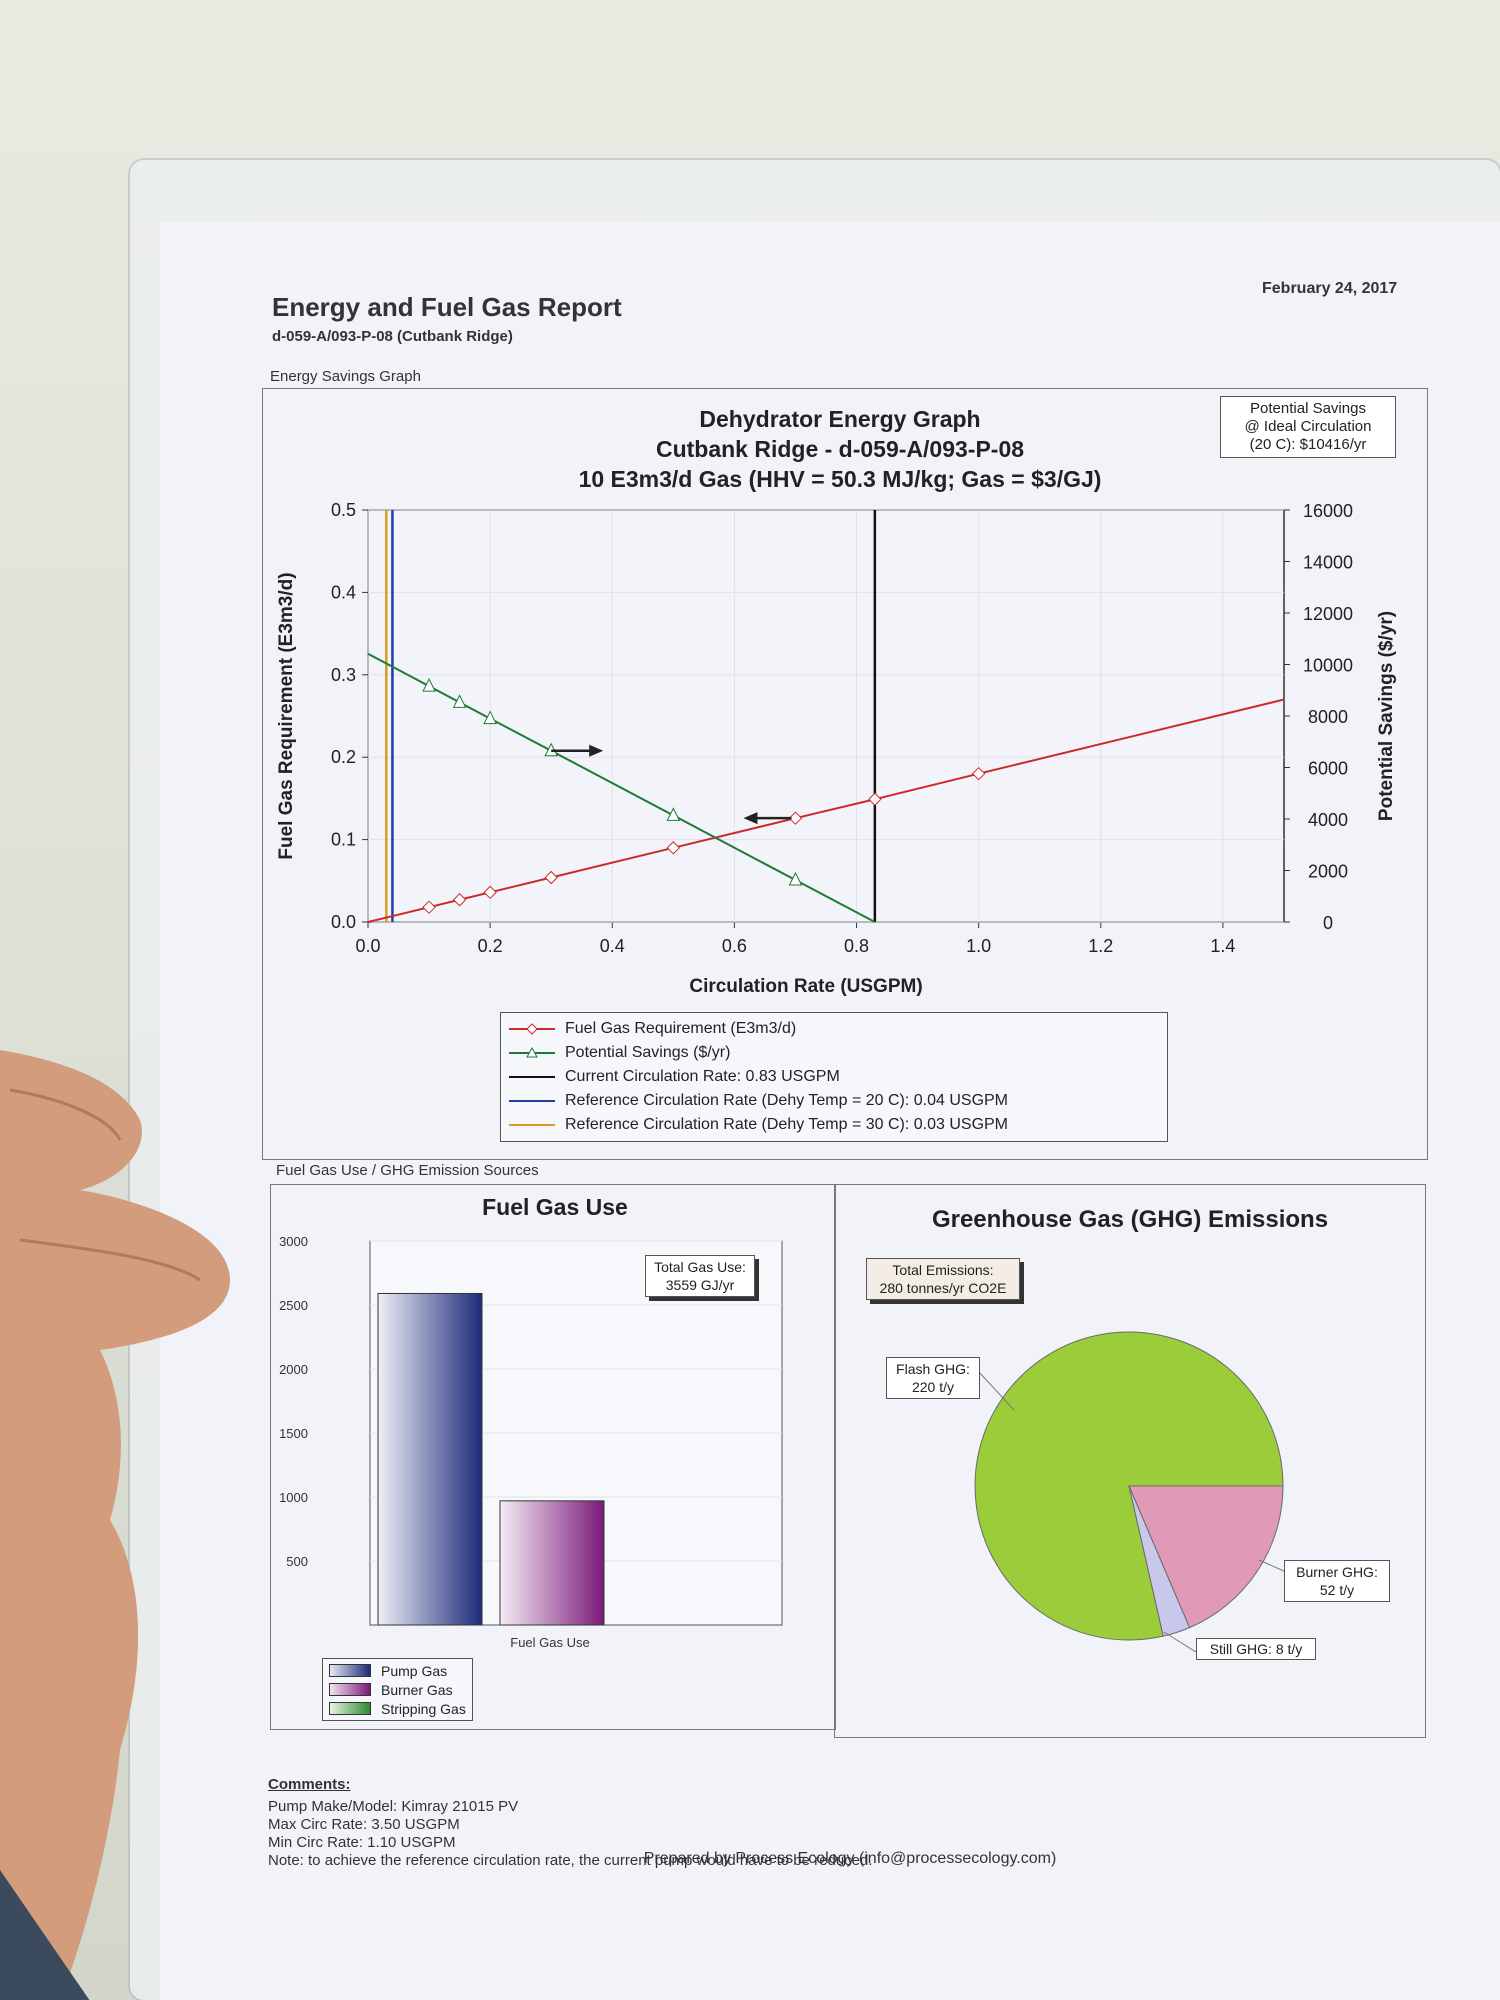 This screenshot has width=1500, height=2000. Describe the element at coordinates (1330, 288) in the screenshot. I see `report-date: February 24, 2017` at that location.